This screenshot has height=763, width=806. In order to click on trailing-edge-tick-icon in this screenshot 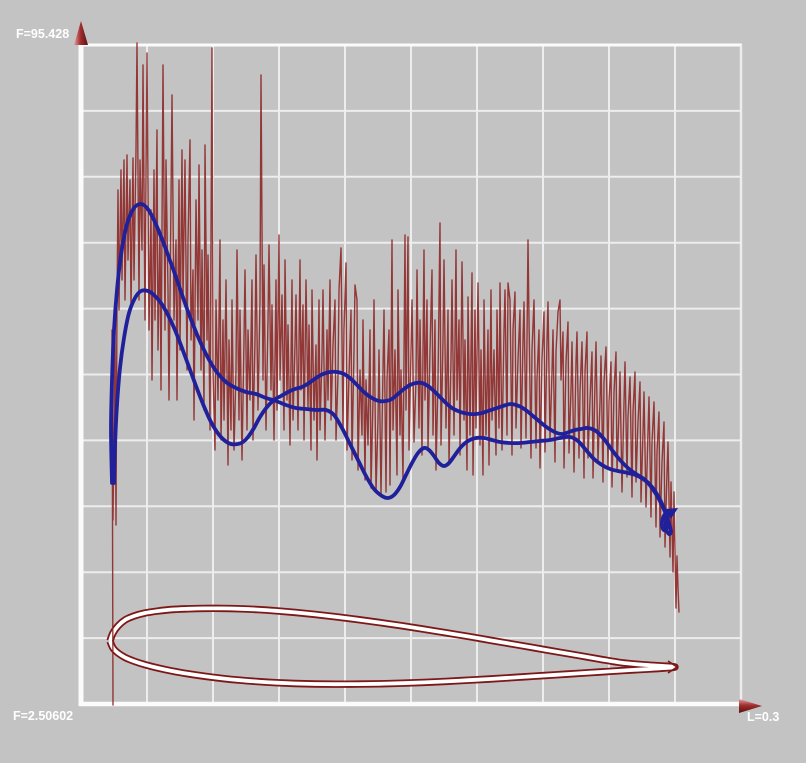, I will do `click(673, 667)`.